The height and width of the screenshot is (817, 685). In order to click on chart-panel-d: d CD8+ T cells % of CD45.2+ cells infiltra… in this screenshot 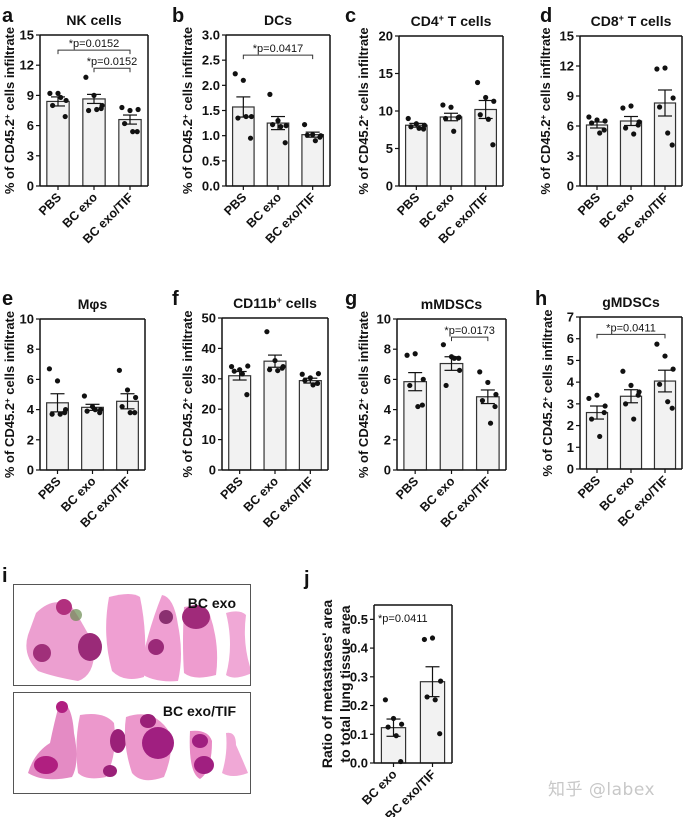, I will do `click(610, 125)`.